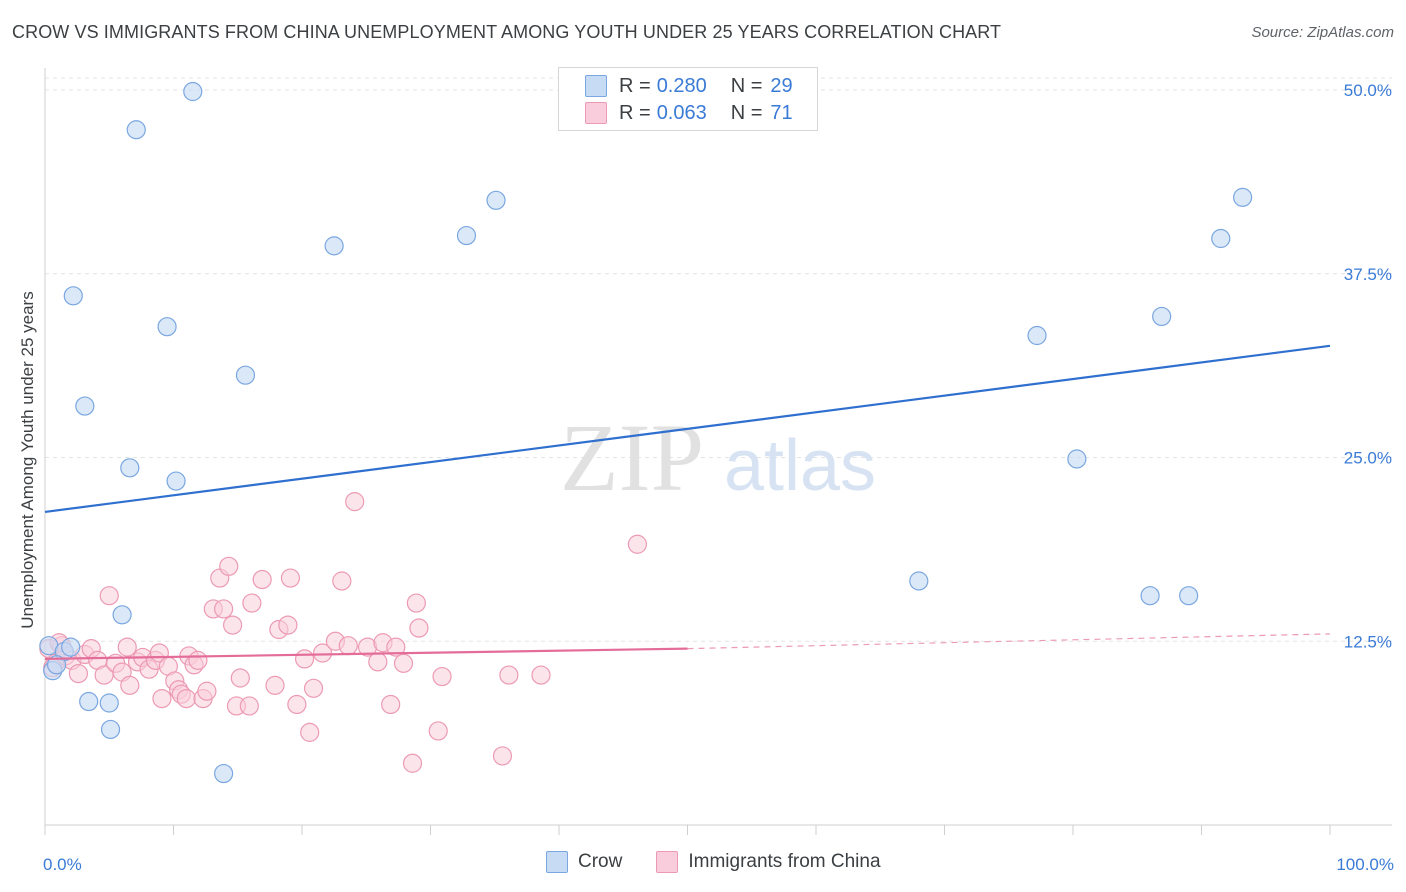  Describe the element at coordinates (1009, 641) in the screenshot. I see `china-trend-extension` at that location.